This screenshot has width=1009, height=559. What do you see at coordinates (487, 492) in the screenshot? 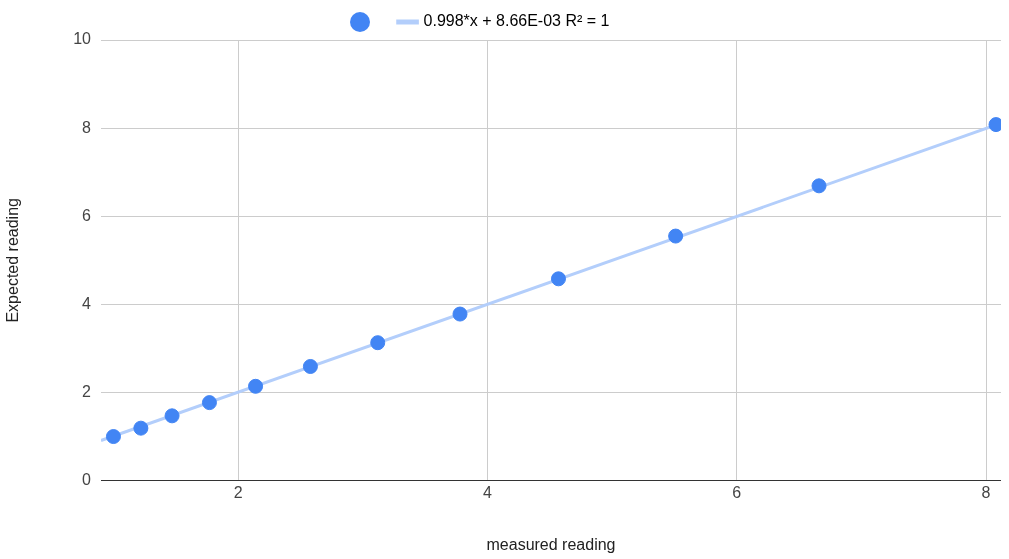
I see `x-tick-label: 4` at bounding box center [487, 492].